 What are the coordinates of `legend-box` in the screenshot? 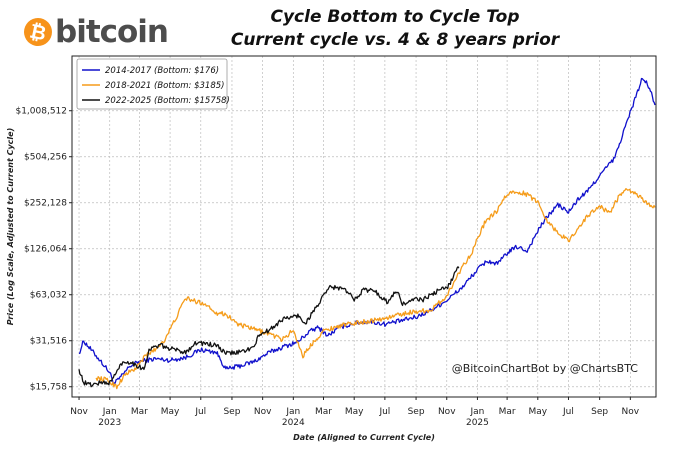 It's located at (152, 84).